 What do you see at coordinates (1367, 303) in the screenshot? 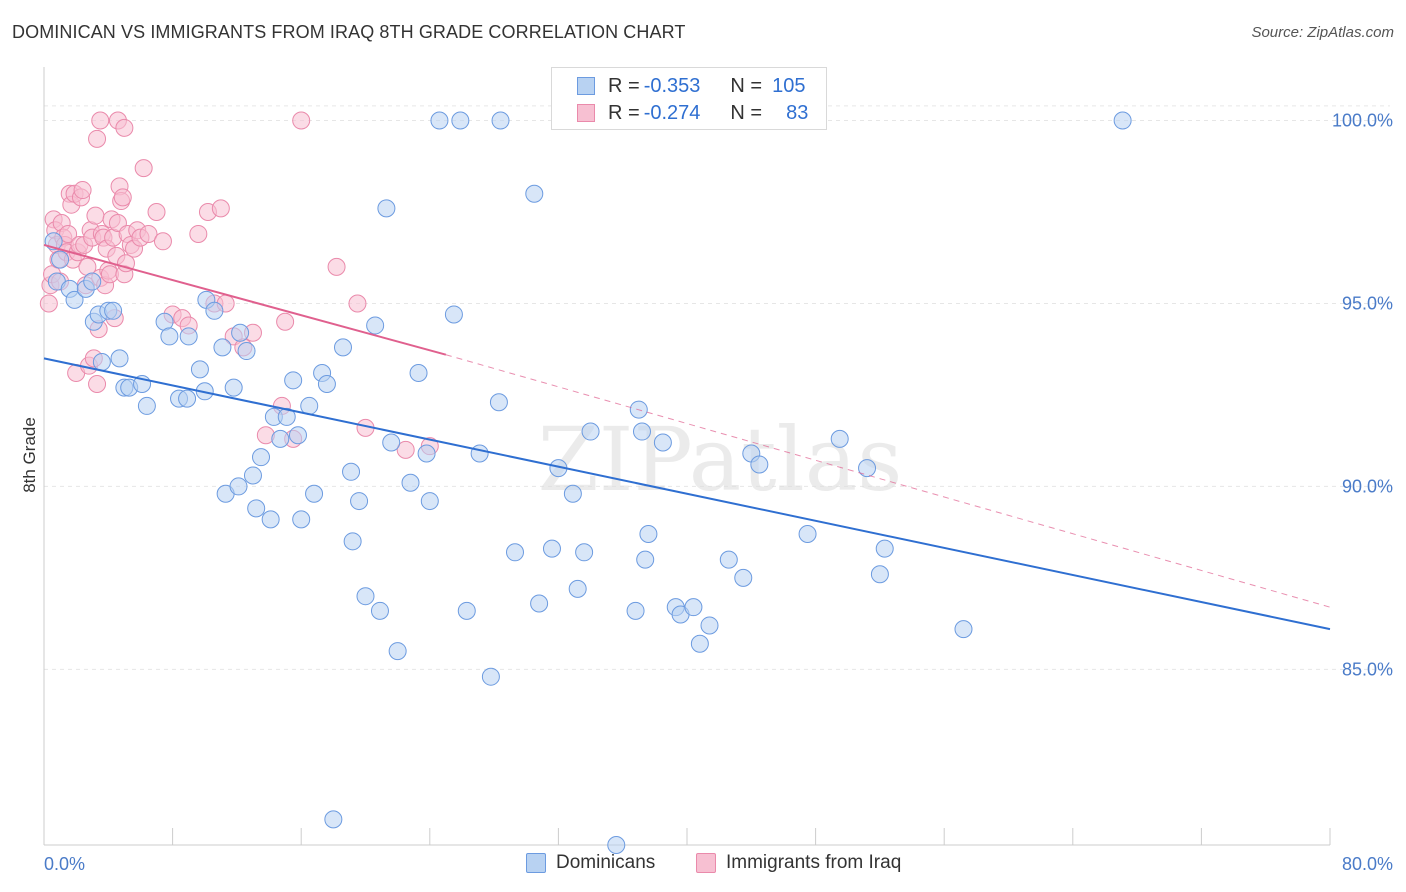
I see `y-tick-label: 95.0%` at bounding box center [1367, 303].